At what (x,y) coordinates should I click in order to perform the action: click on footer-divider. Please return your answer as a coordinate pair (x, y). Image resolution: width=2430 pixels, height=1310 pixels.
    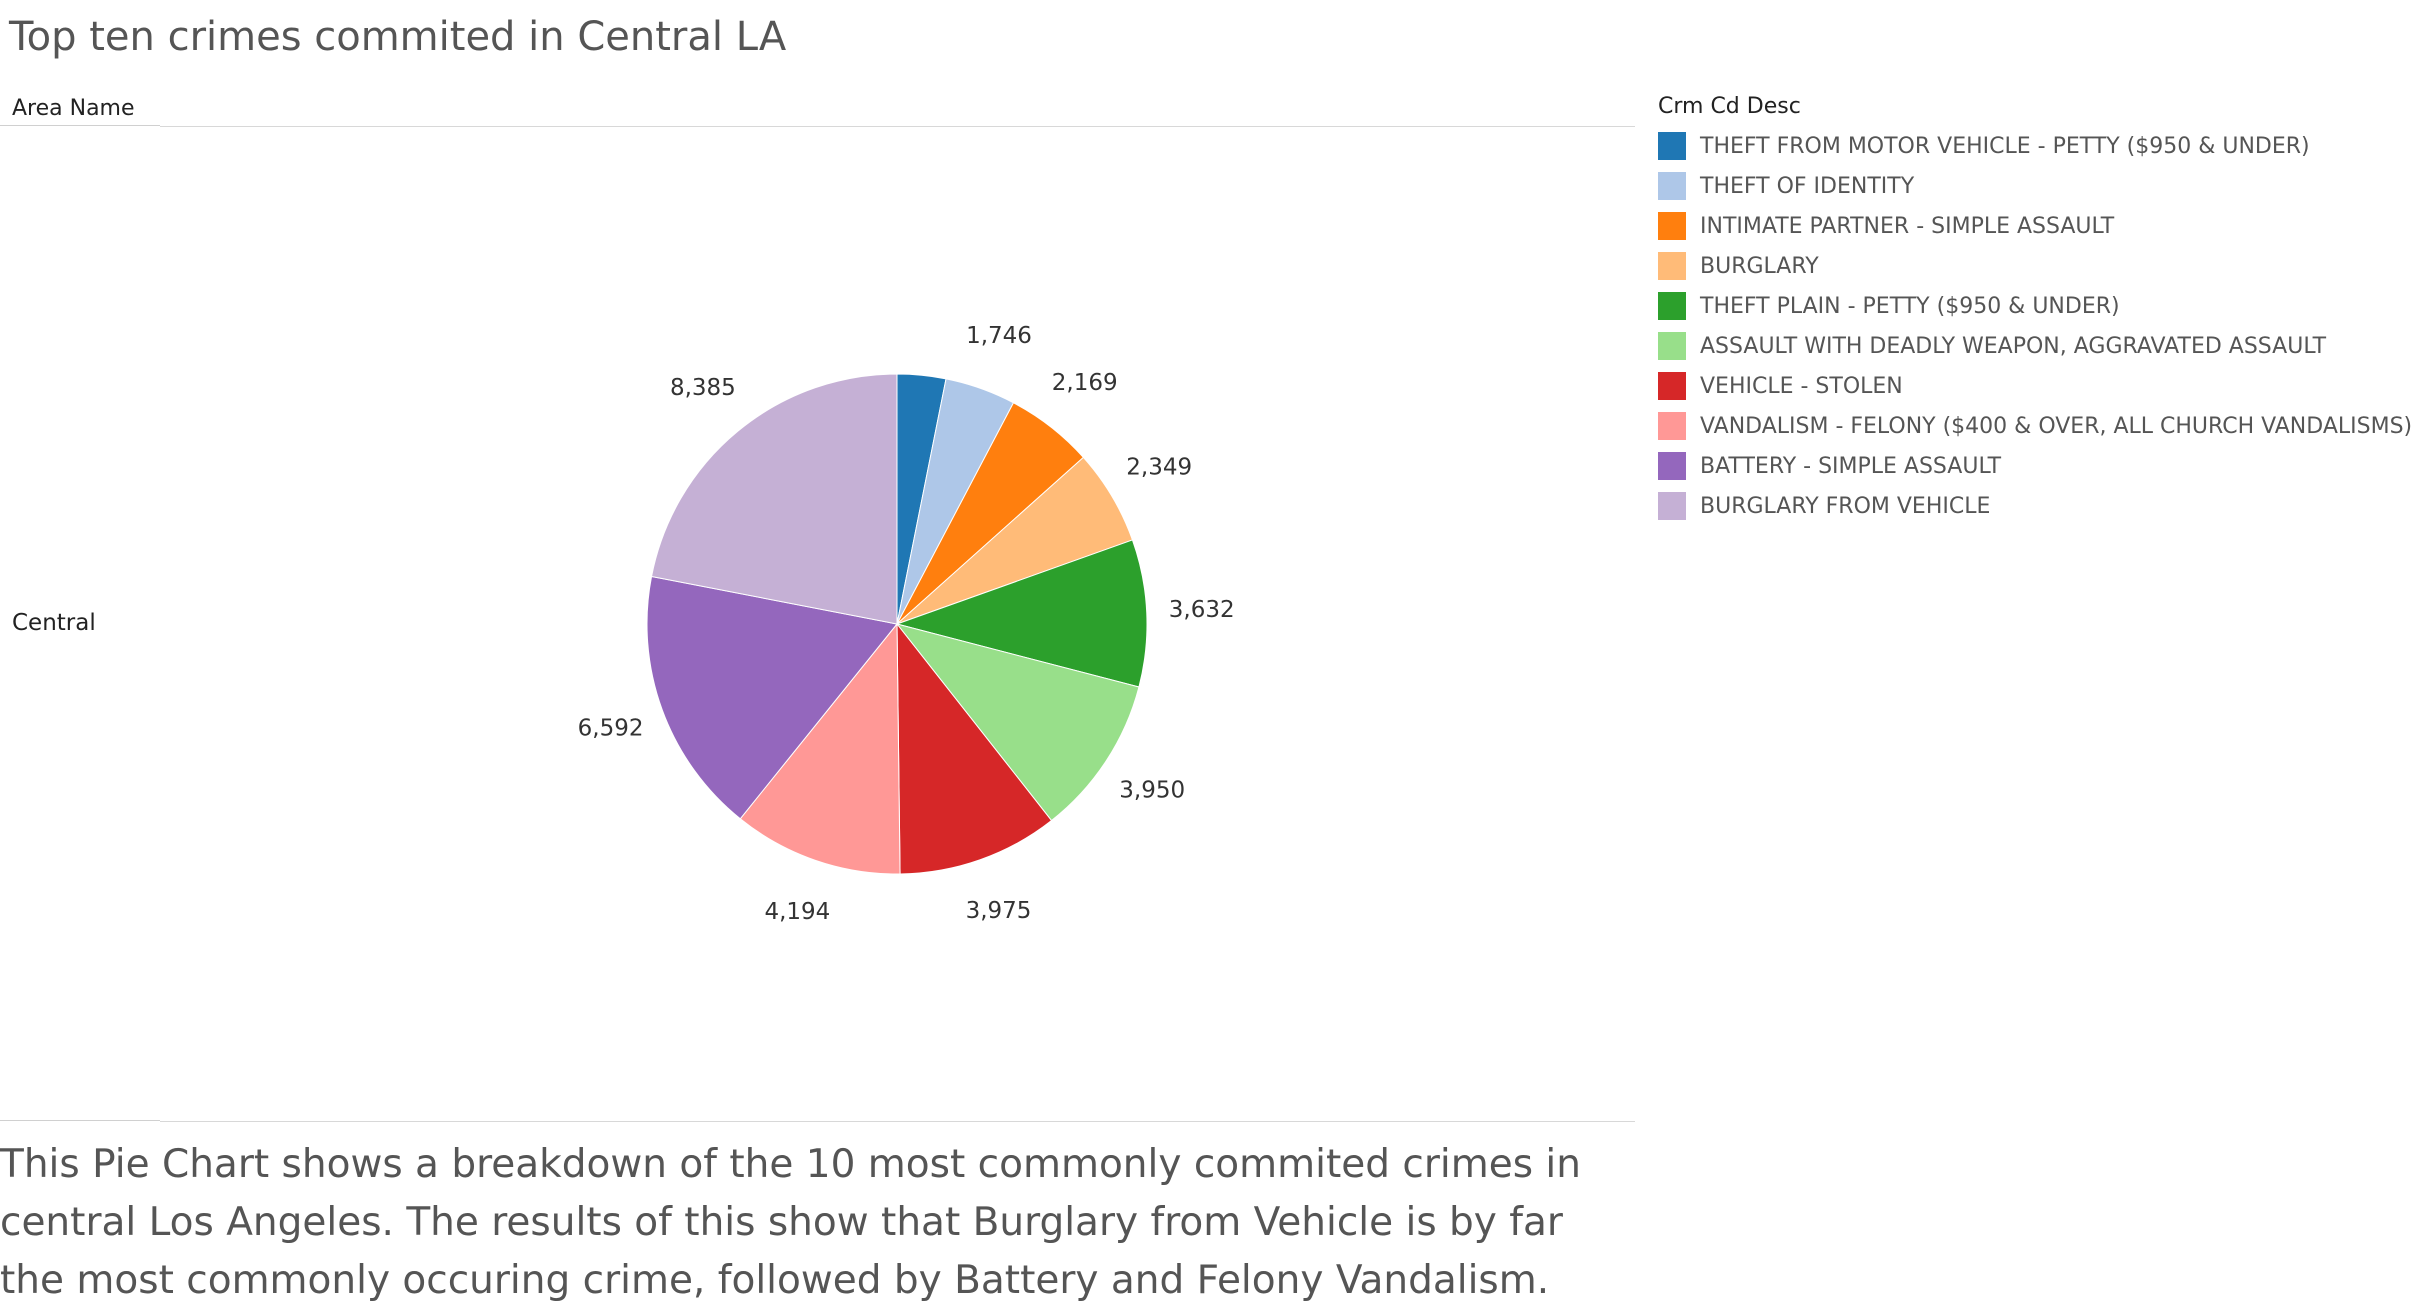
    Looking at the image, I should click on (897, 1121).